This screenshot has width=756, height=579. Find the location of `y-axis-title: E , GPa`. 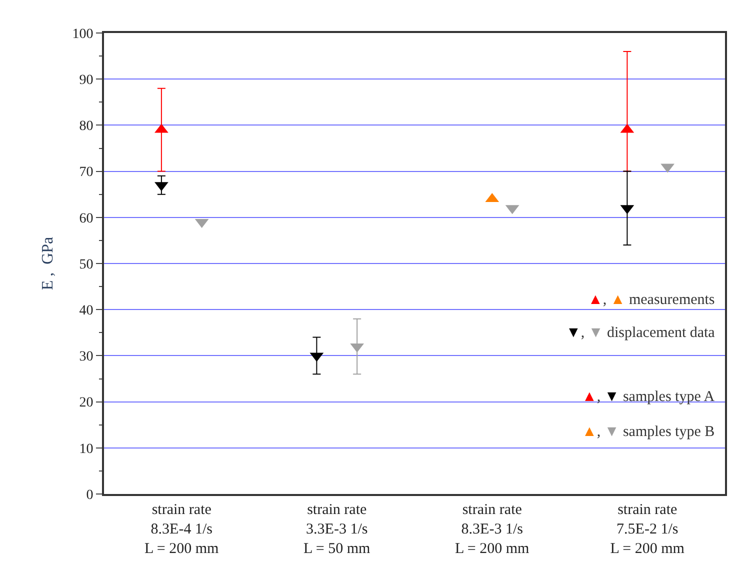

y-axis-title: E , GPa is located at coordinates (48, 263).